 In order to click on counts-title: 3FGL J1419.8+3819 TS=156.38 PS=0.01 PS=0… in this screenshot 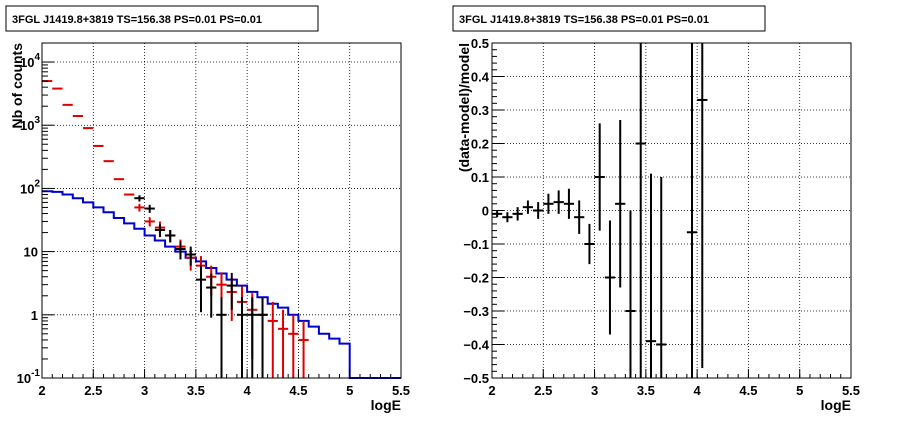, I will do `click(137, 20)`.